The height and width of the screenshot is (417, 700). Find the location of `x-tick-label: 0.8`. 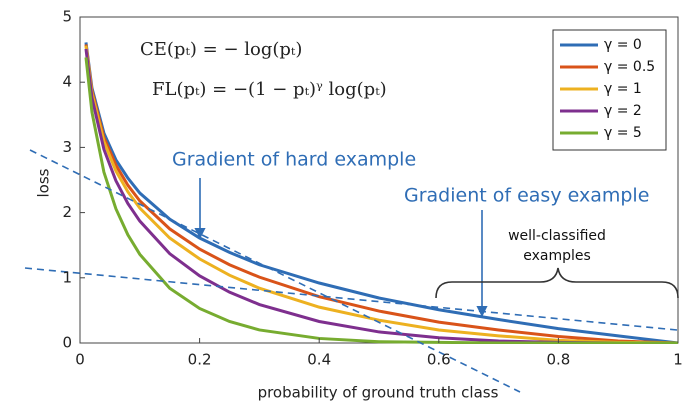

x-tick-label: 0.8 is located at coordinates (558, 360).